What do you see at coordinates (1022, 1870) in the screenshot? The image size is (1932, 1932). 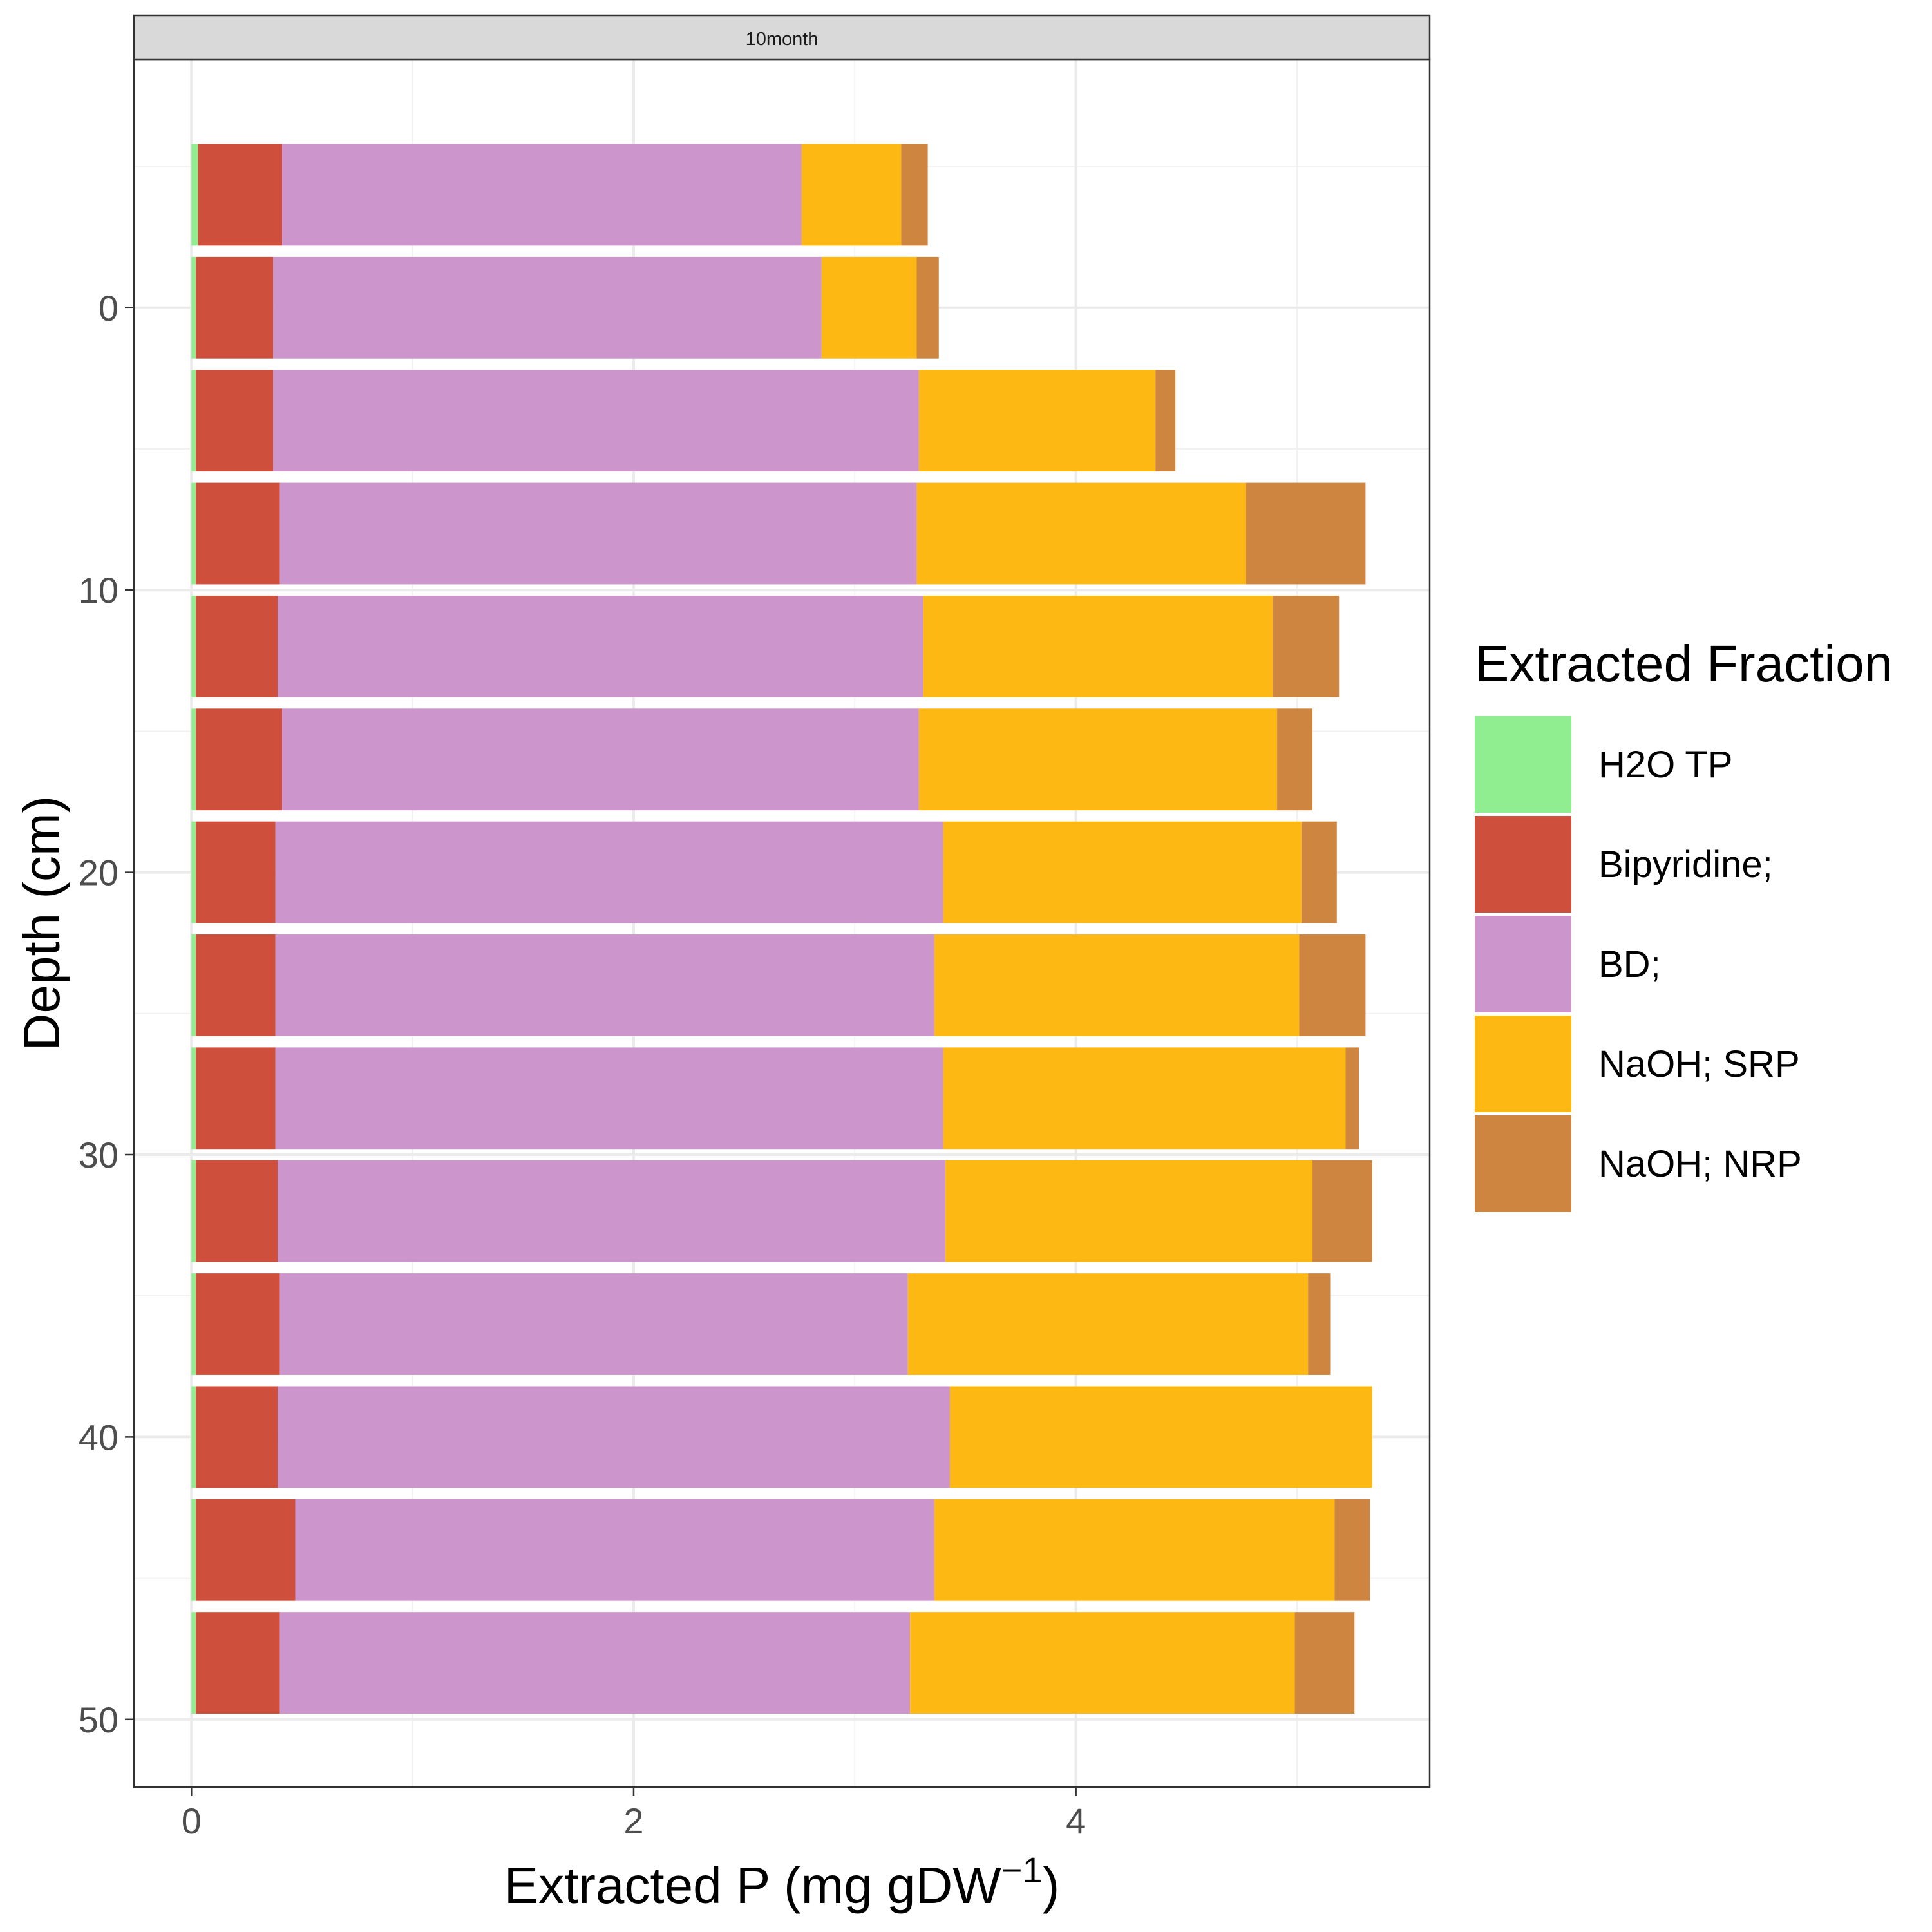 I see `x-axis-title-superscript: −1` at bounding box center [1022, 1870].